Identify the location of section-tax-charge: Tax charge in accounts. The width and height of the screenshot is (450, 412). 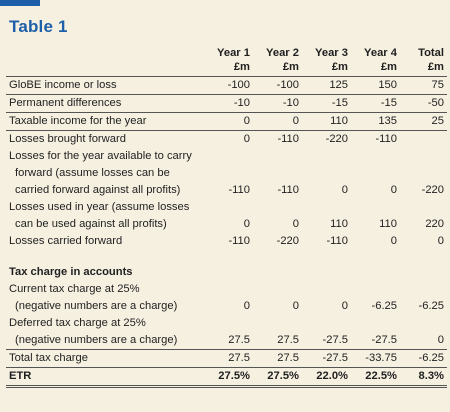
(226, 272).